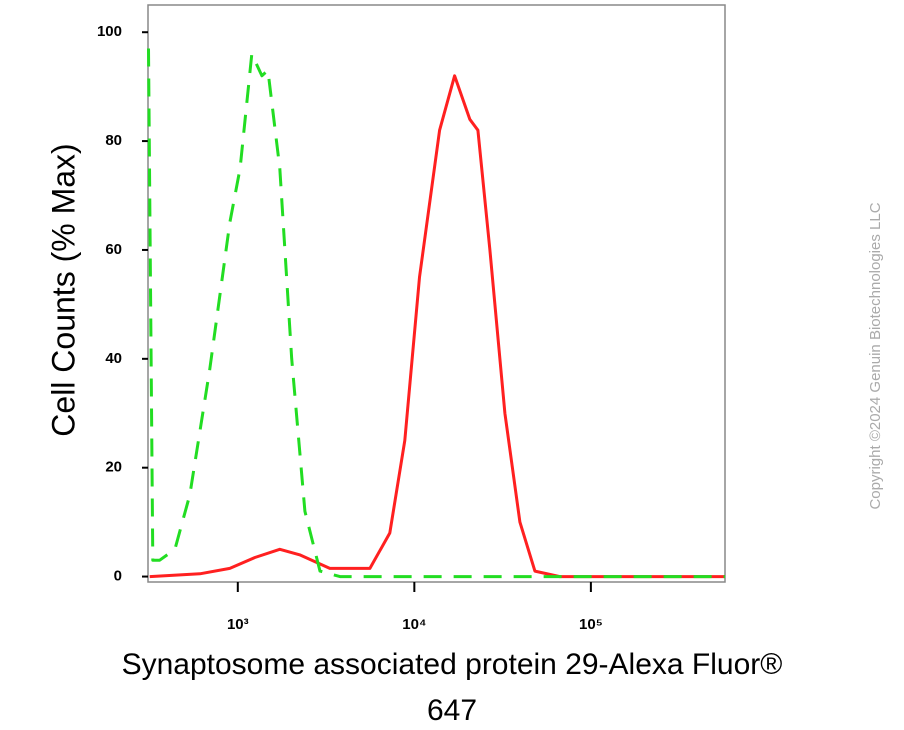  Describe the element at coordinates (109, 31) in the screenshot. I see `y-tick-label: 100` at that location.